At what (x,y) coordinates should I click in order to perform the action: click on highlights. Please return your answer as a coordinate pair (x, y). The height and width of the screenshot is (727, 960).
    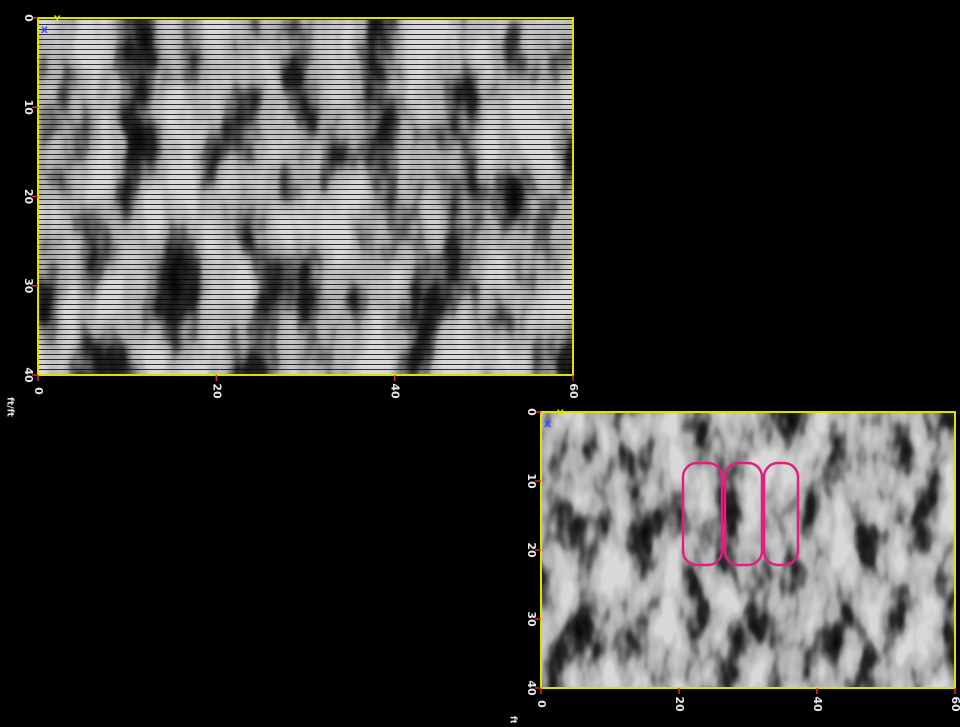
    Looking at the image, I should click on (740, 514).